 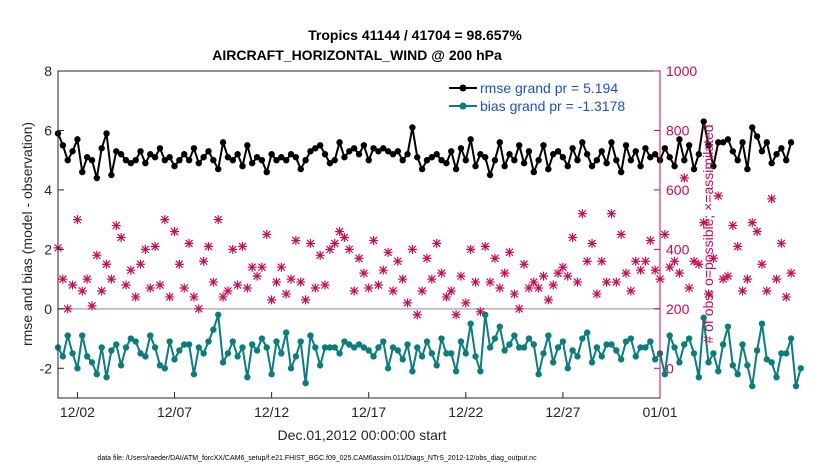 What do you see at coordinates (46, 368) in the screenshot?
I see `y-tick-label: -2` at bounding box center [46, 368].